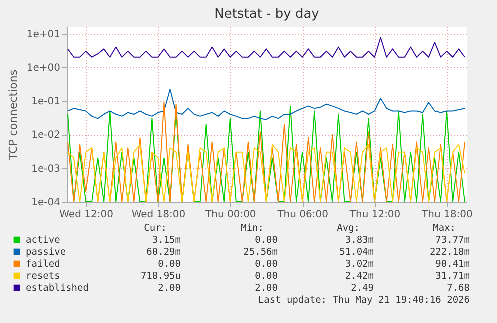 The image size is (497, 323). I want to click on text: 7.68, so click(458, 288).